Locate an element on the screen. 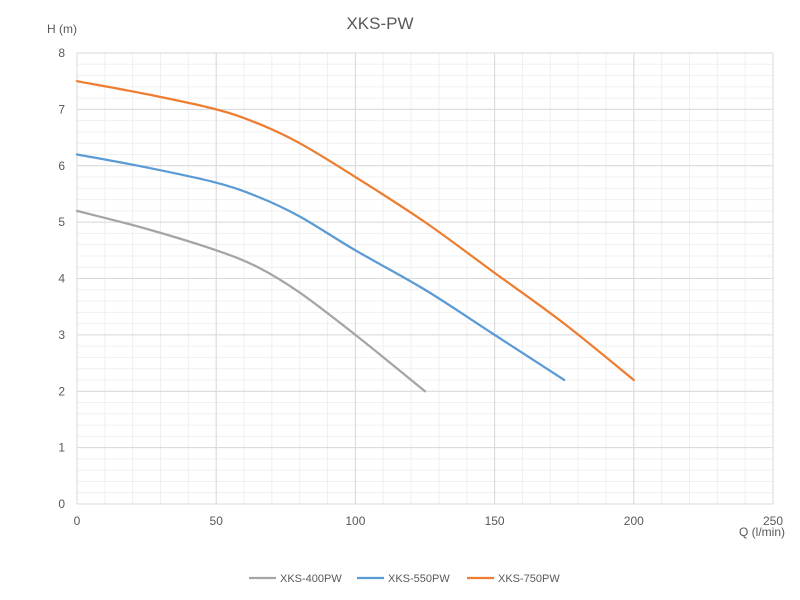 The height and width of the screenshot is (600, 800). y-tick-label: 2 is located at coordinates (61, 391).